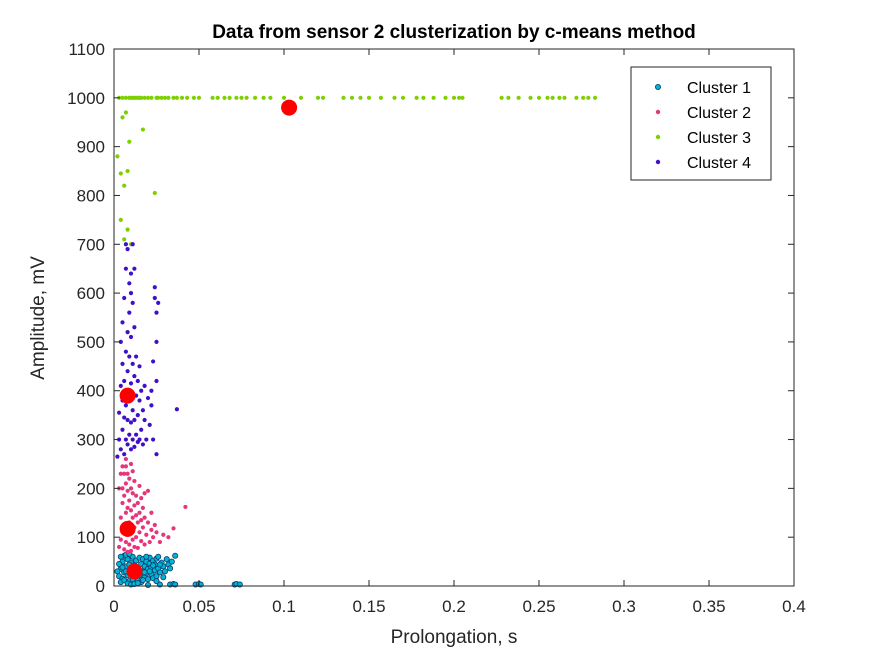 The height and width of the screenshot is (656, 875). I want to click on y-tick-label: 100, so click(91, 537).